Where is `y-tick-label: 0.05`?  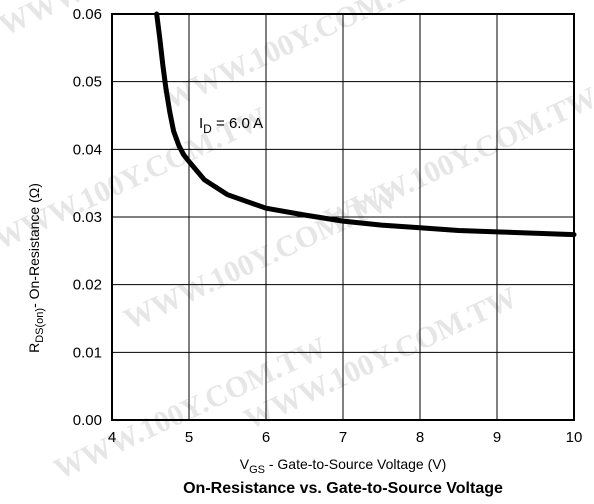 y-tick-label: 0.05 is located at coordinates (87, 82).